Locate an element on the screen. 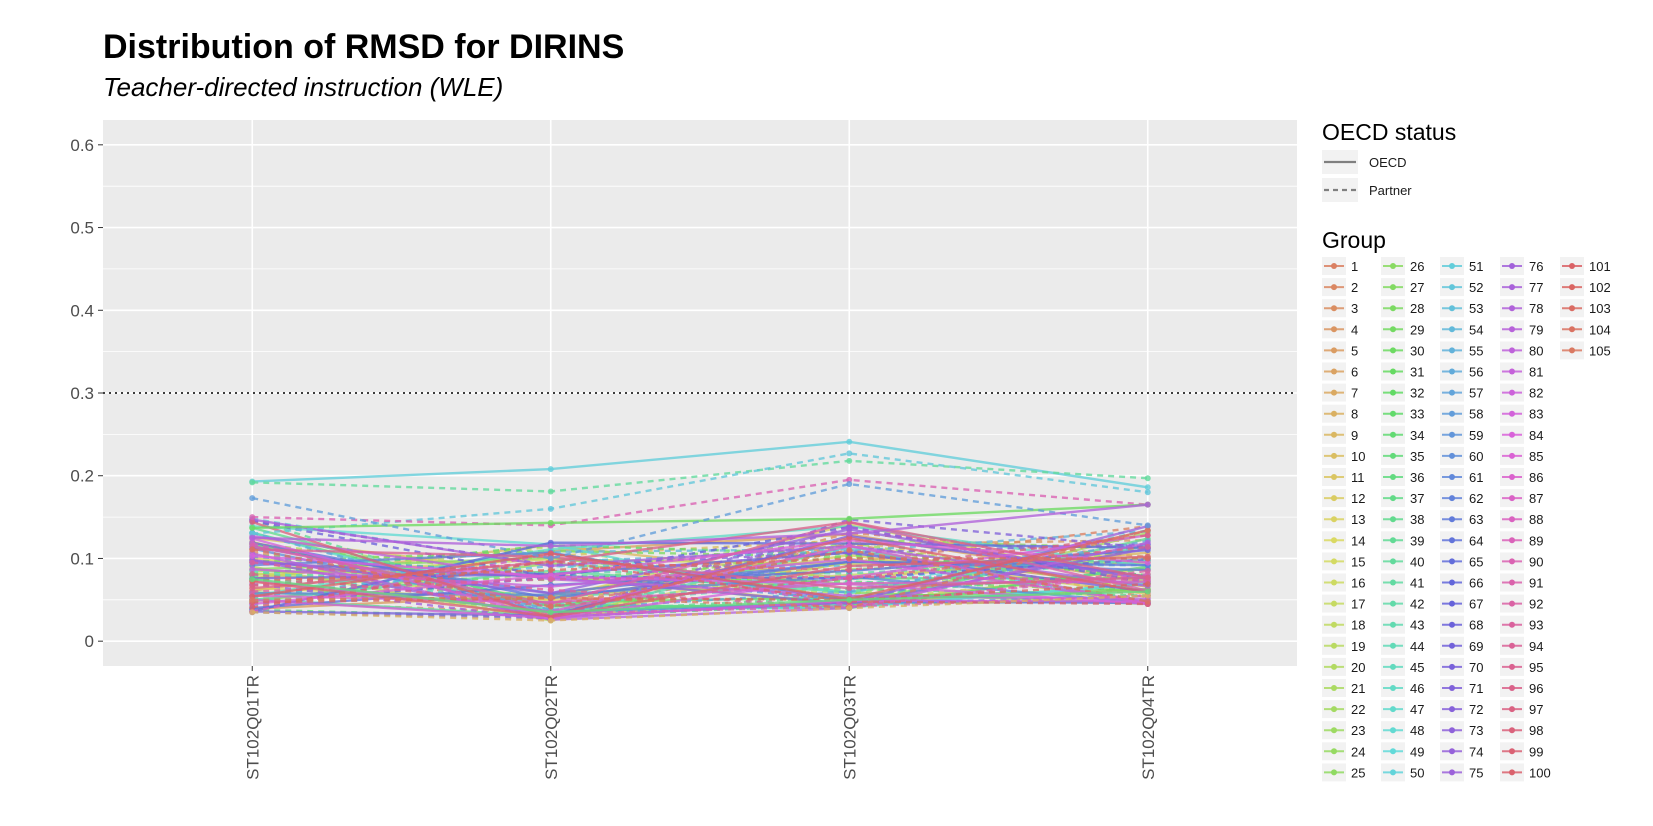  legend-label: 3 is located at coordinates (1354, 308).